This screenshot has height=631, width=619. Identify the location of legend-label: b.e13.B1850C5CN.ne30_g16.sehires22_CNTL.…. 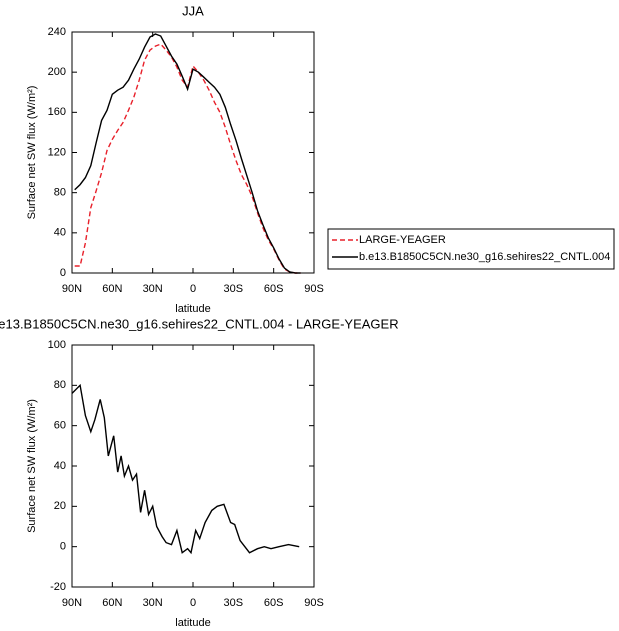
(484, 257).